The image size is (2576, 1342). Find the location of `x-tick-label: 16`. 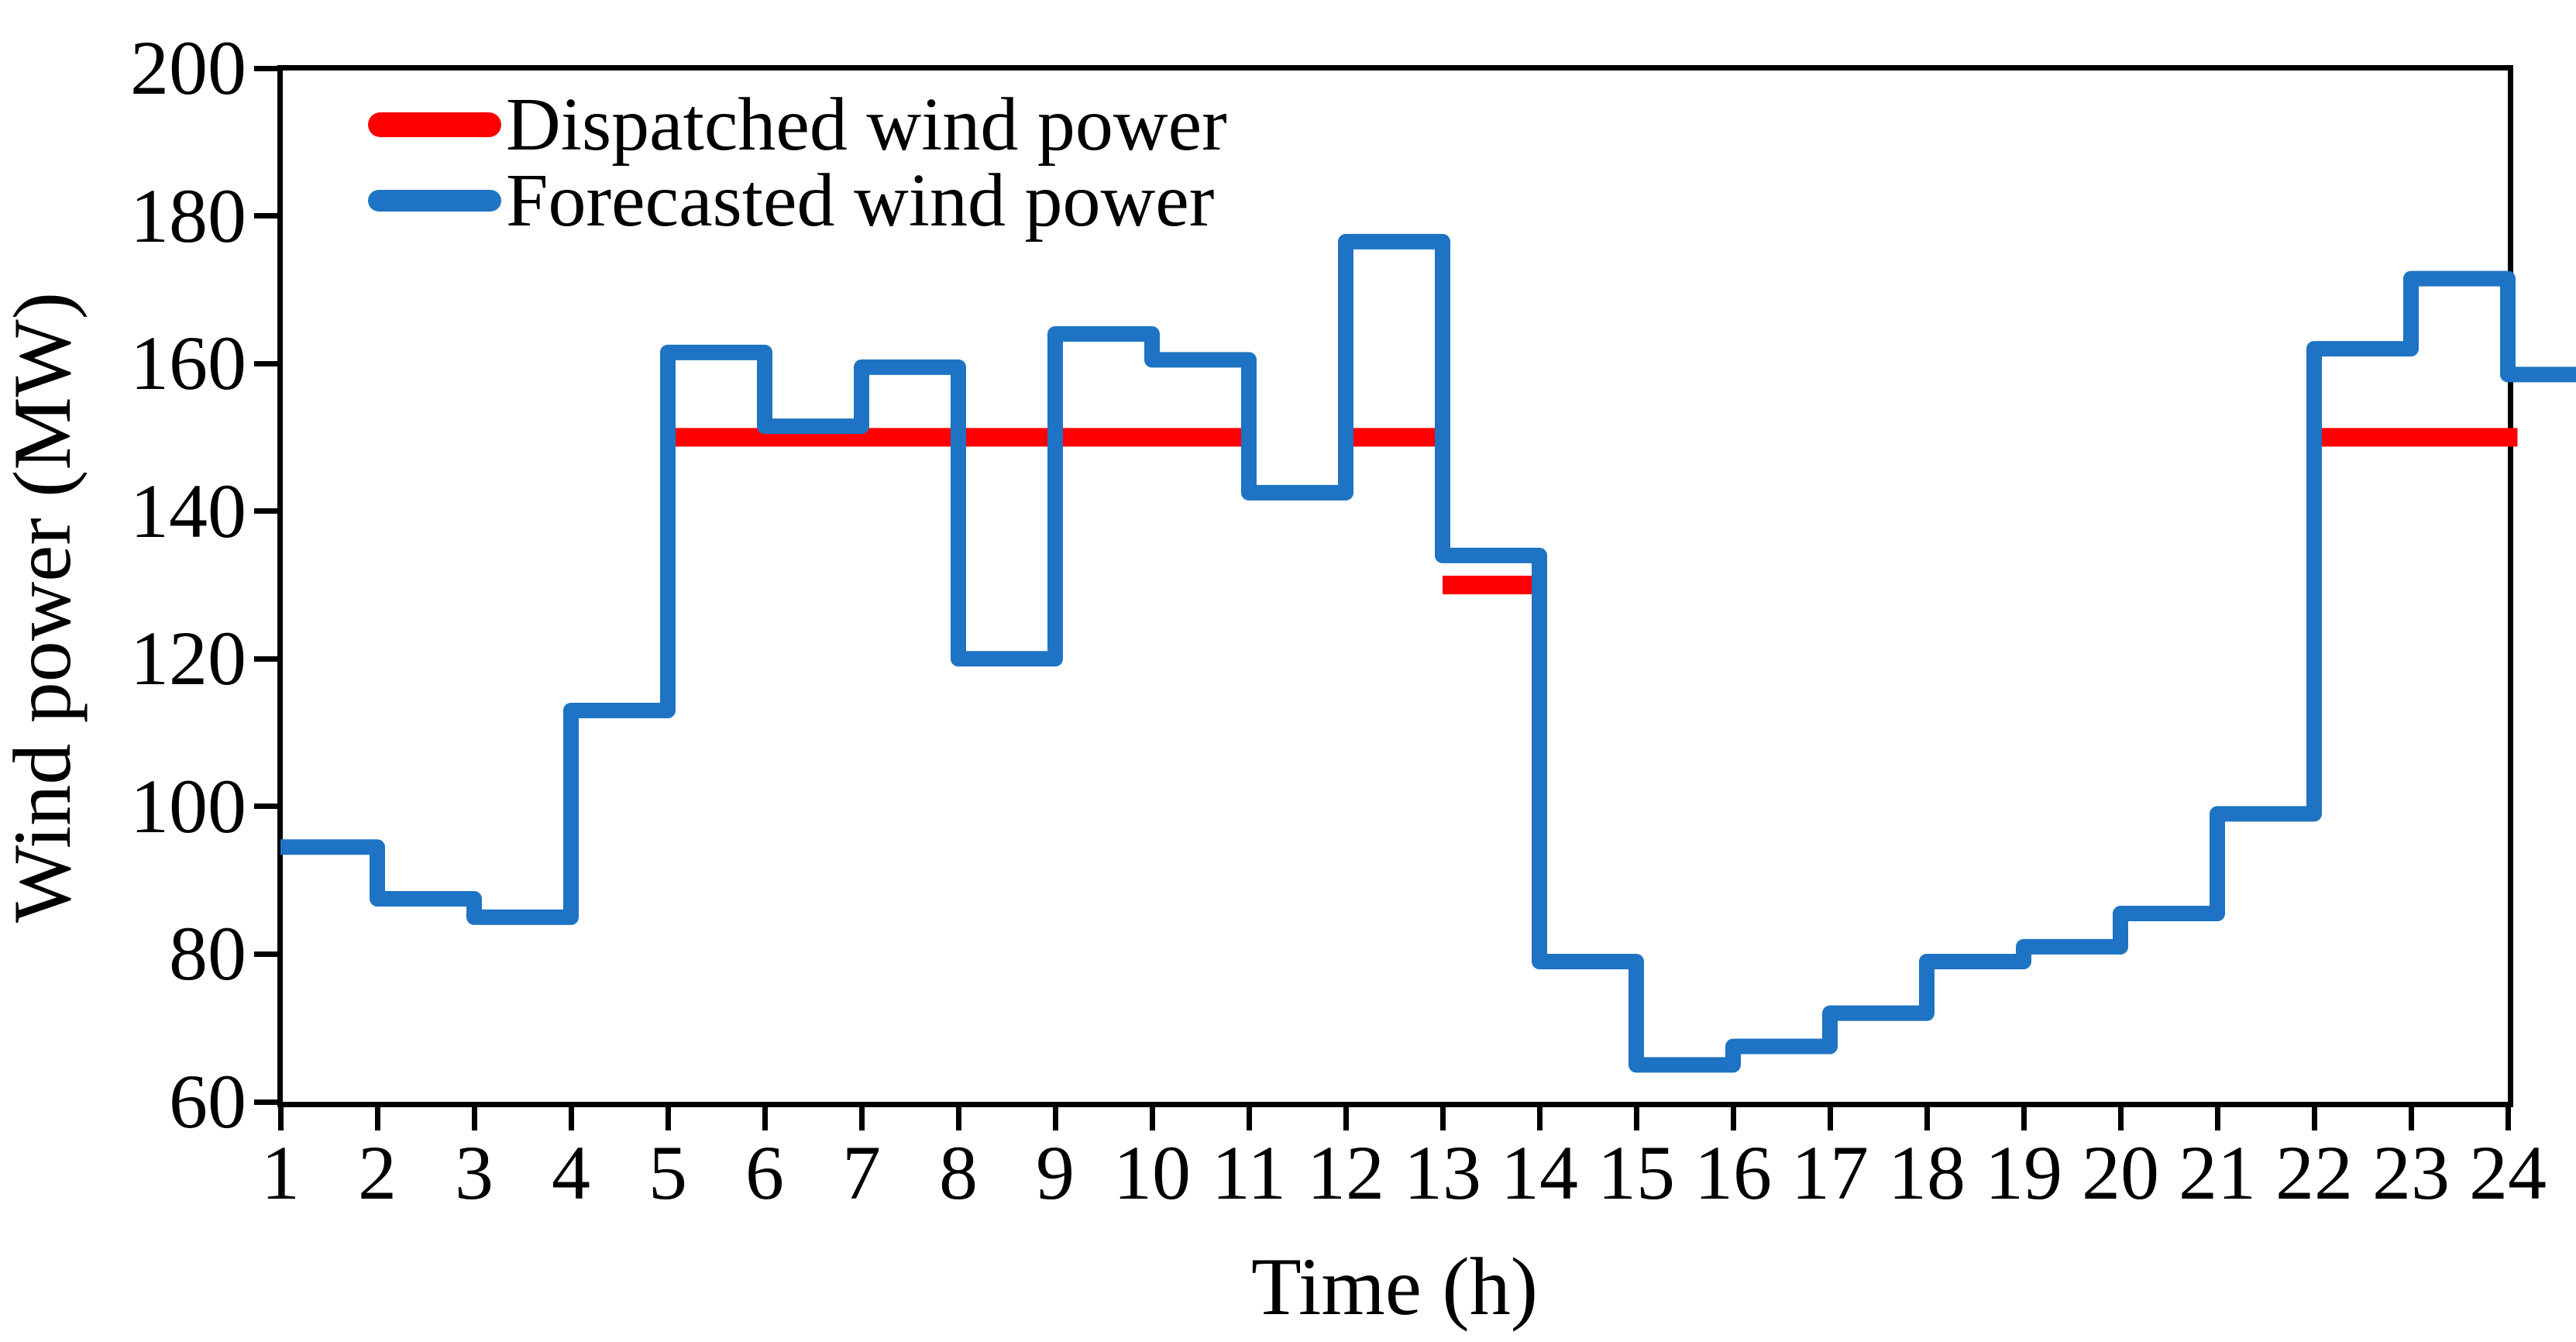

x-tick-label: 16 is located at coordinates (1733, 1173).